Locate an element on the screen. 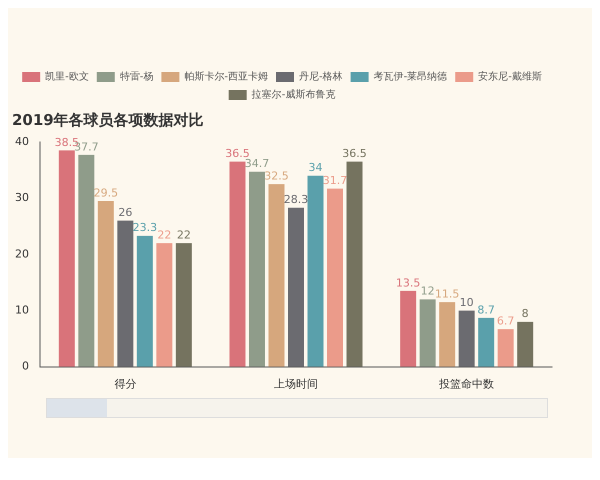 The image size is (600, 480). data-label: 31.7 is located at coordinates (335, 181).